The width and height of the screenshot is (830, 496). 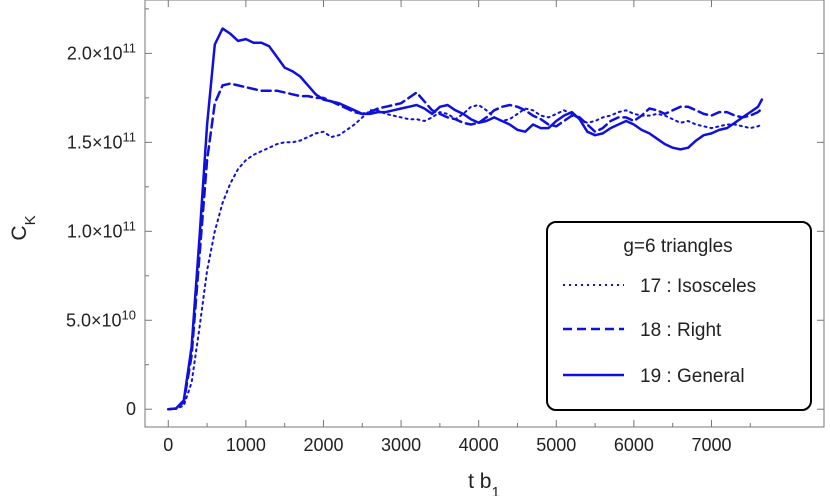 I want to click on x-tick-label: 4000, so click(x=479, y=445).